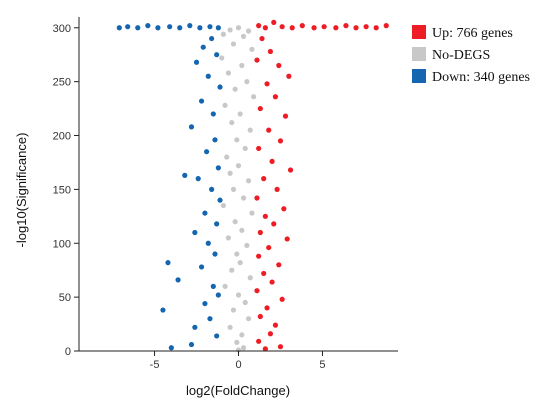 This screenshot has width=550, height=409. I want to click on y-tick-label: 0, so click(68, 352).